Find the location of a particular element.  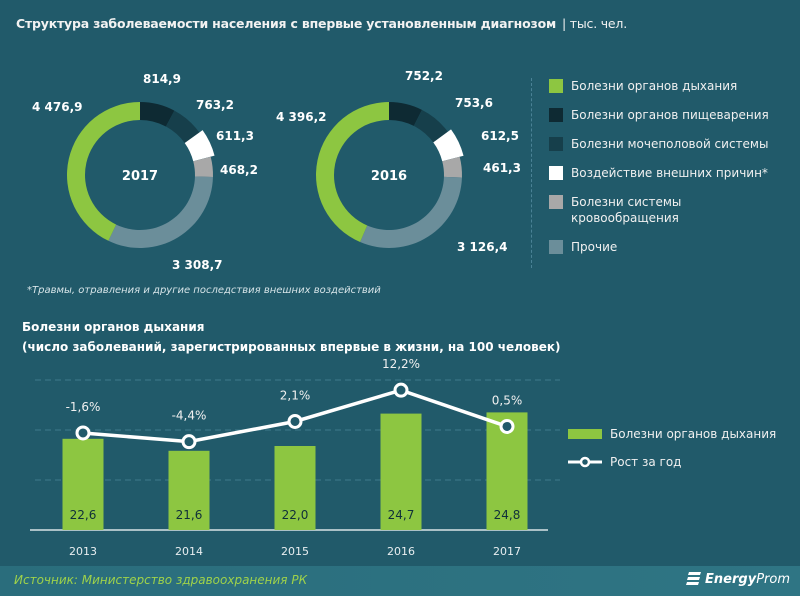

donut-center-label: 2017 is located at coordinates (140, 176).